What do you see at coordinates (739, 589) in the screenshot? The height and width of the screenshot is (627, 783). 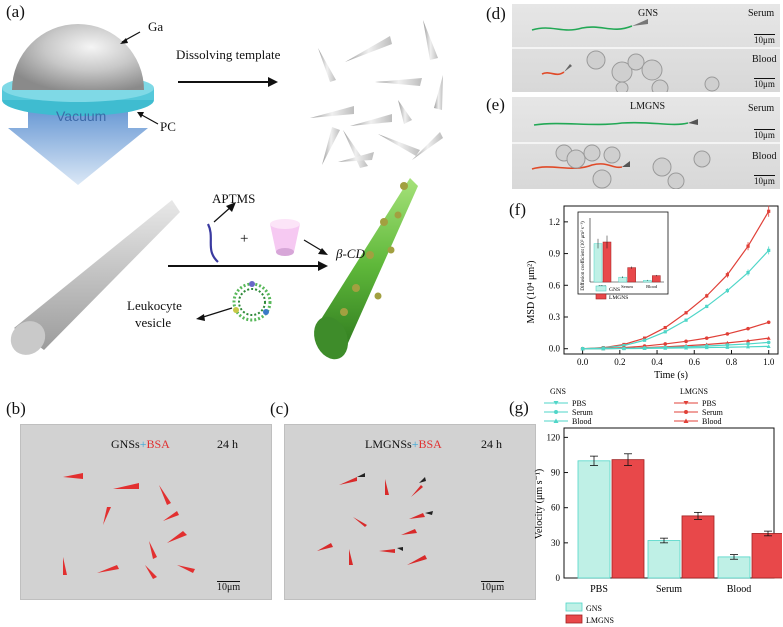 I see `panel-g-category-label: Blood` at bounding box center [739, 589].